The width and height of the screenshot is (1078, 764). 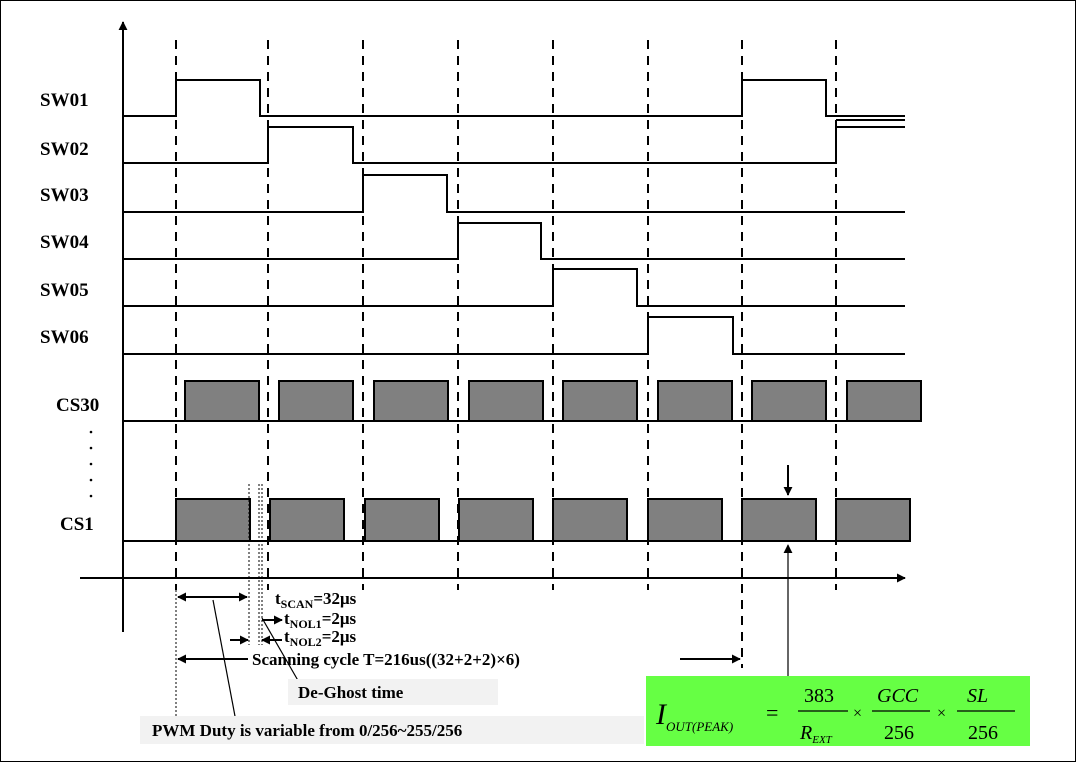 I want to click on formula-equals: =, so click(x=772, y=712).